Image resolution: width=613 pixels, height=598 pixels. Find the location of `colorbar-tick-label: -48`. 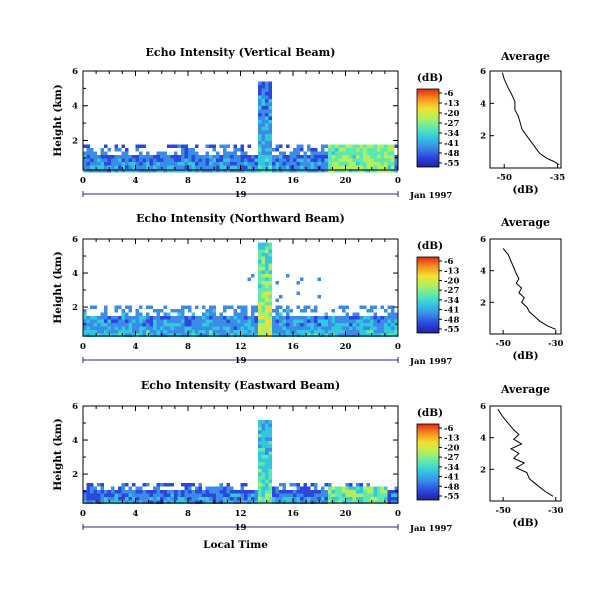

colorbar-tick-label: -48 is located at coordinates (451, 320).